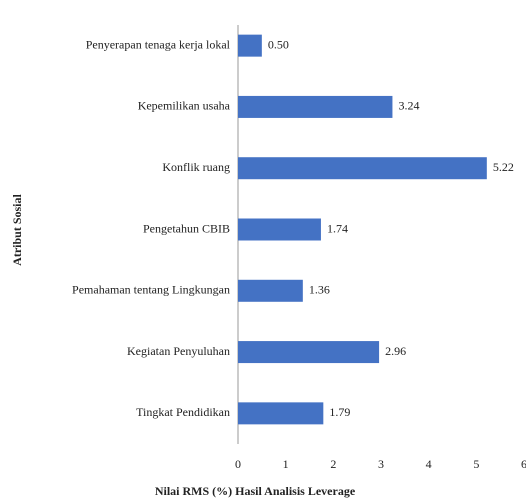 The image size is (526, 504). Describe the element at coordinates (286, 464) in the screenshot. I see `x-tick-label: 1` at that location.